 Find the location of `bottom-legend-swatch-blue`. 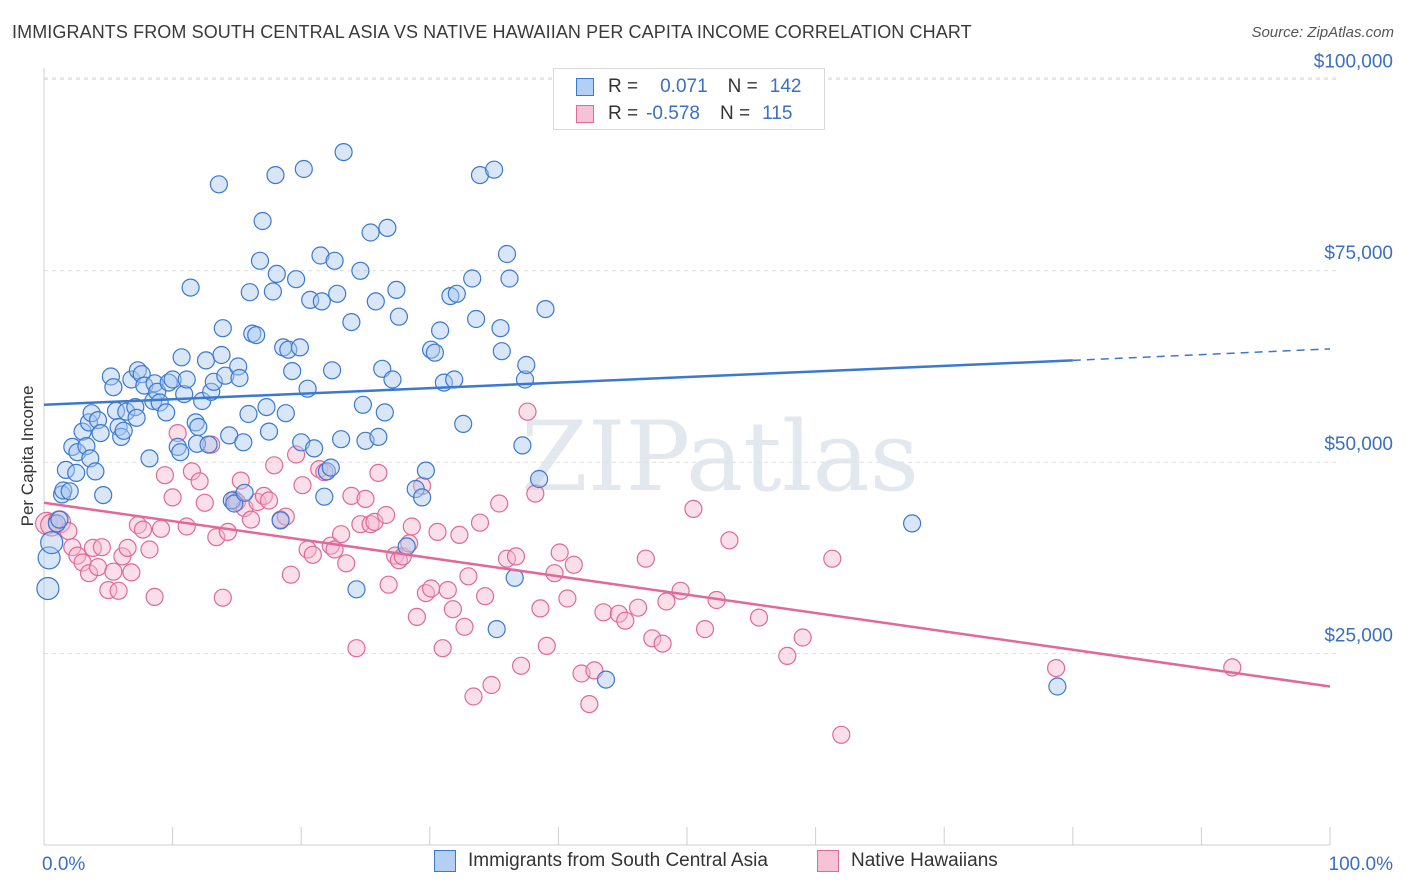

bottom-legend-swatch-blue is located at coordinates (445, 861).